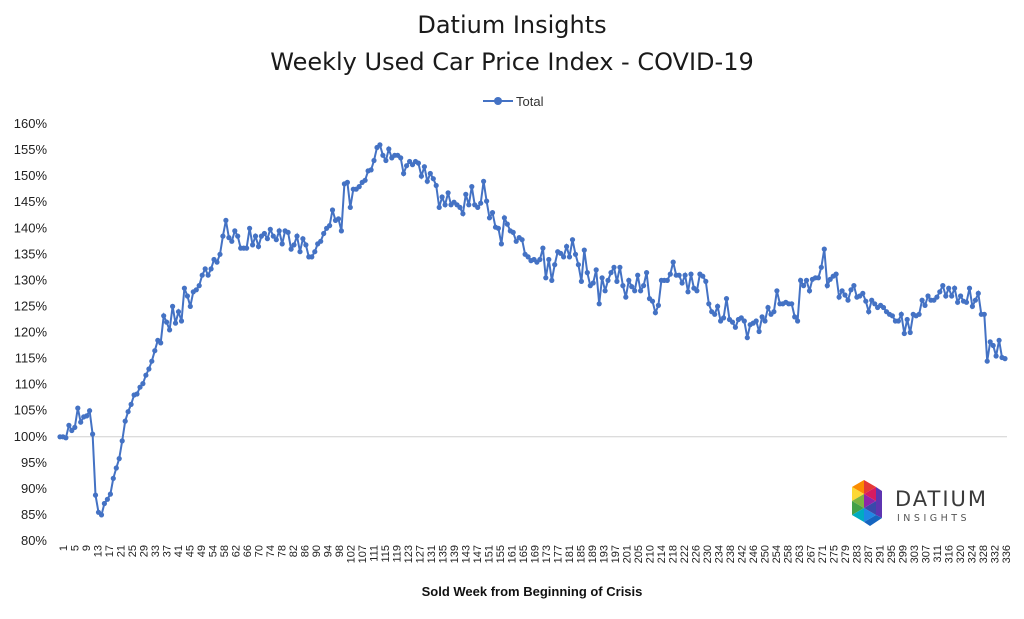  Describe the element at coordinates (375, 553) in the screenshot. I see `x-tick-label: 111` at that location.